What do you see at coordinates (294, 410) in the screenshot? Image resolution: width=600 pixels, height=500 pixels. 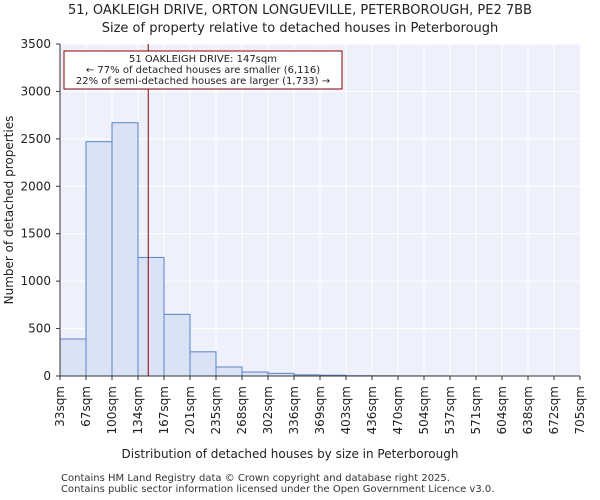 I see `x-tick-label: 336sqm` at bounding box center [294, 410].